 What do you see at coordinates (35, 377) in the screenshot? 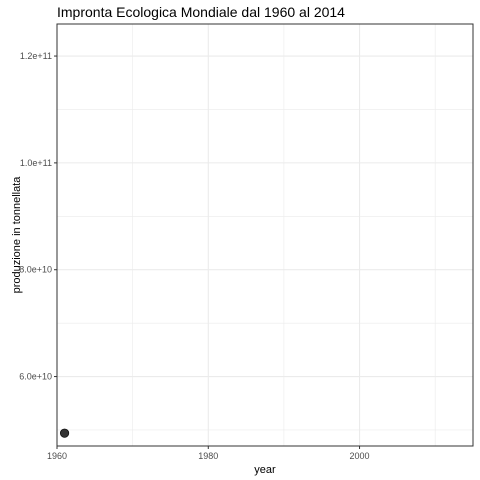
I see `y-tick-label: 6.0e+10` at bounding box center [35, 377].